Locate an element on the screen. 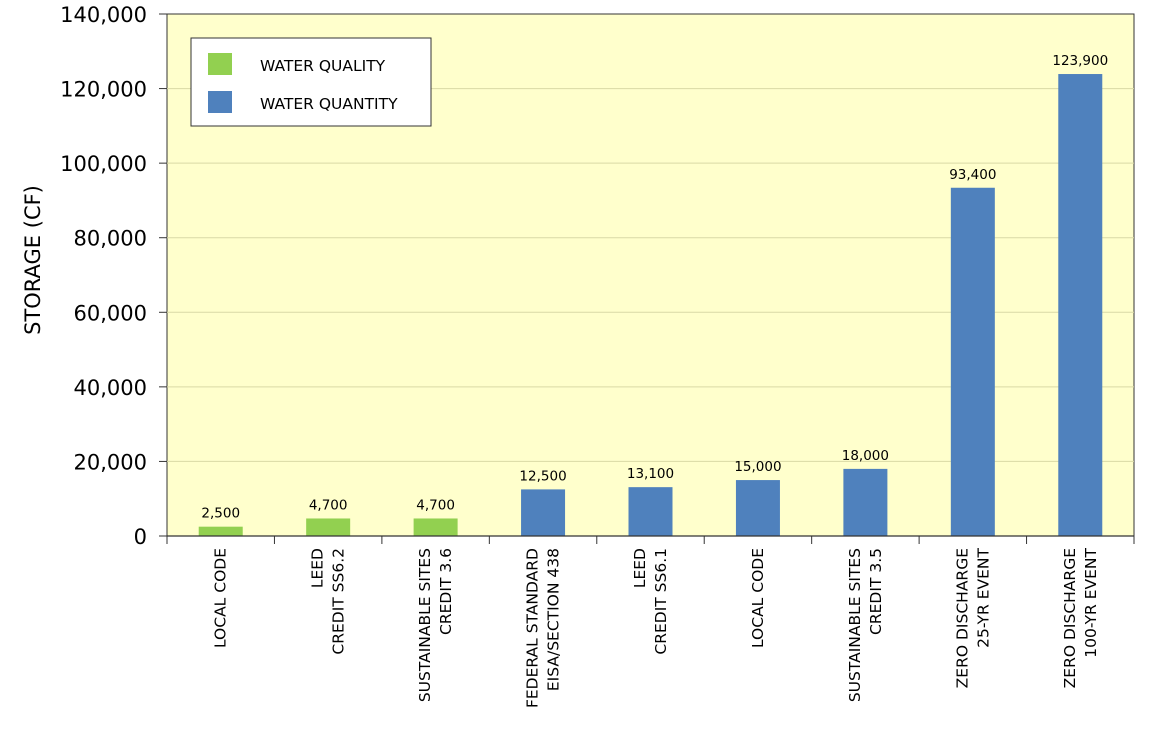  x-tick-label: LEED CREDIT SS6.1 is located at coordinates (650, 601).